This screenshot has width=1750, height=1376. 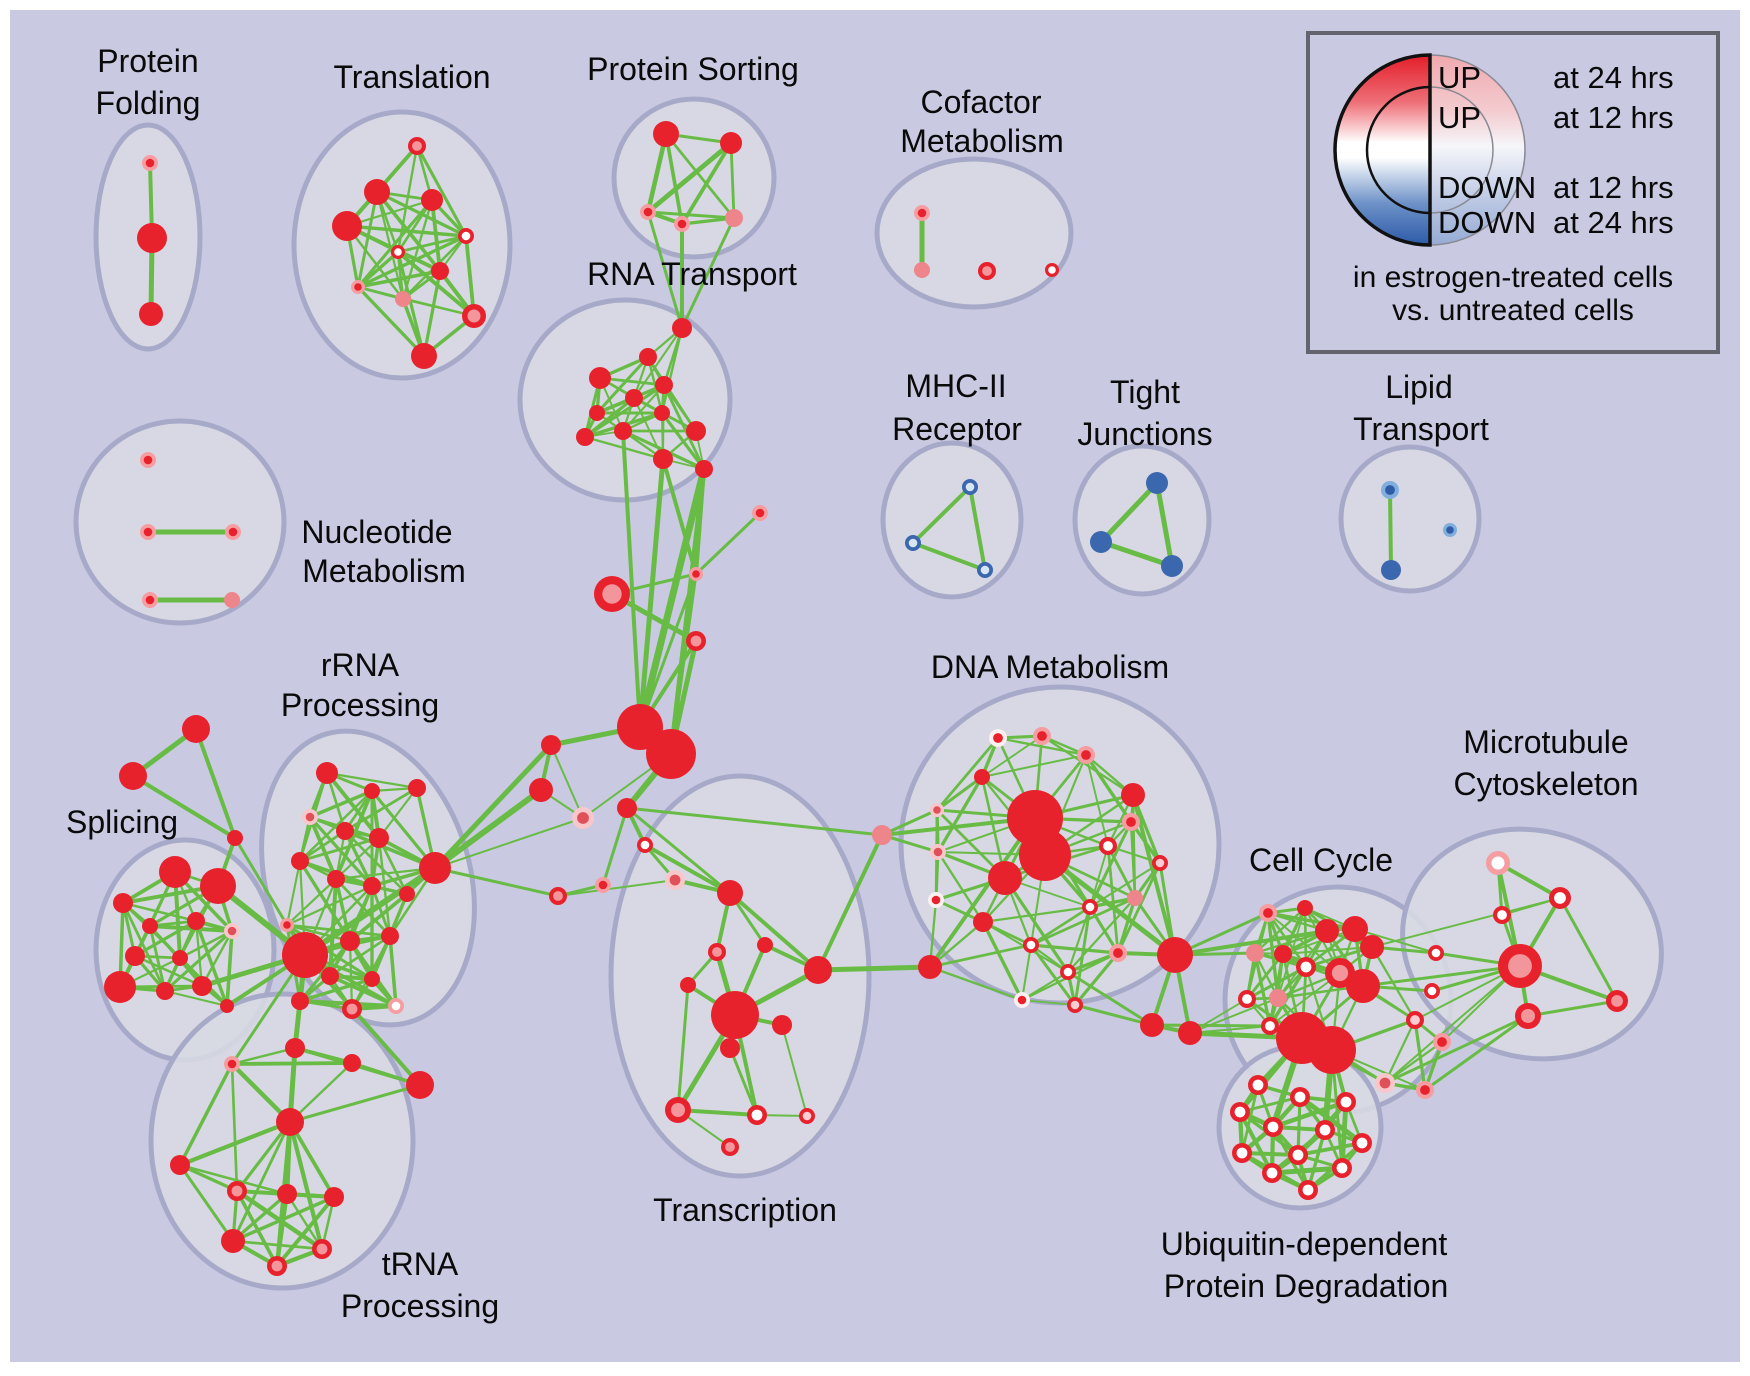 What do you see at coordinates (982, 141) in the screenshot?
I see `cluster-label: Metabolism` at bounding box center [982, 141].